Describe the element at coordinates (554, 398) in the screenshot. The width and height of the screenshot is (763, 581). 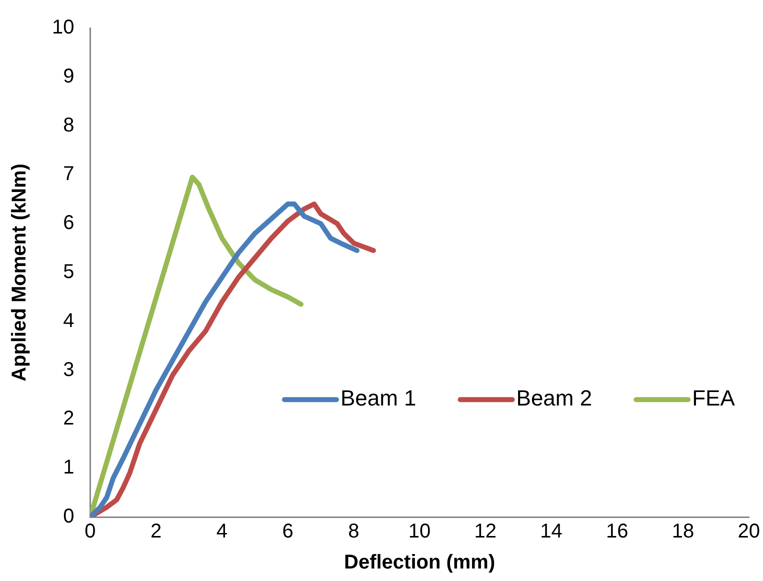
I see `legend-label: Beam 2` at that location.